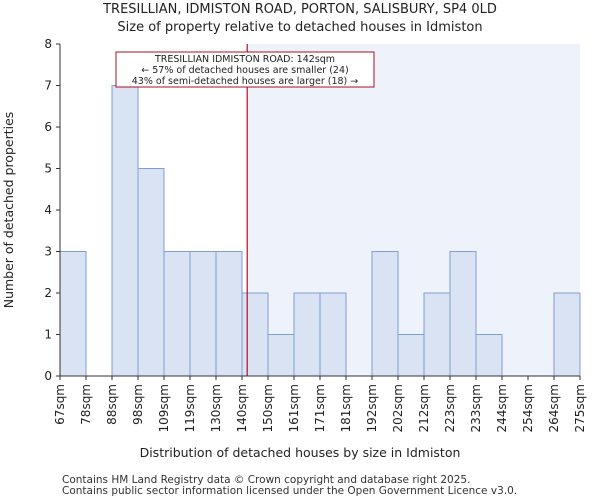  I want to click on x-tick-label-150sqm: 150sqm, so click(268, 408).